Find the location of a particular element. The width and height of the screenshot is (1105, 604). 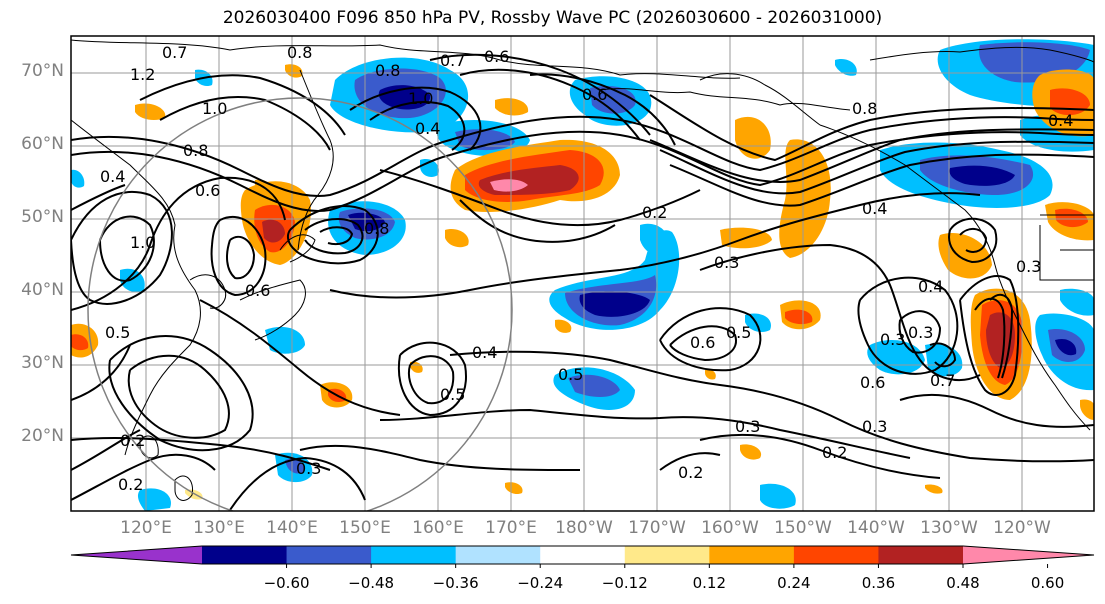

colorbar-tick-label: 0.48 is located at coordinates (963, 583).